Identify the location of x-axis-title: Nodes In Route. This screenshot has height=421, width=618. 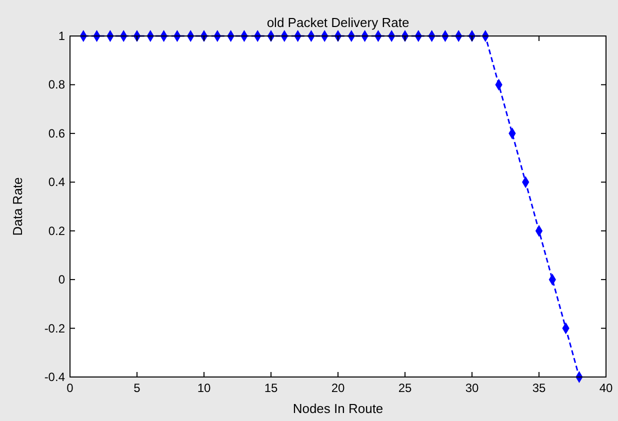
(338, 408).